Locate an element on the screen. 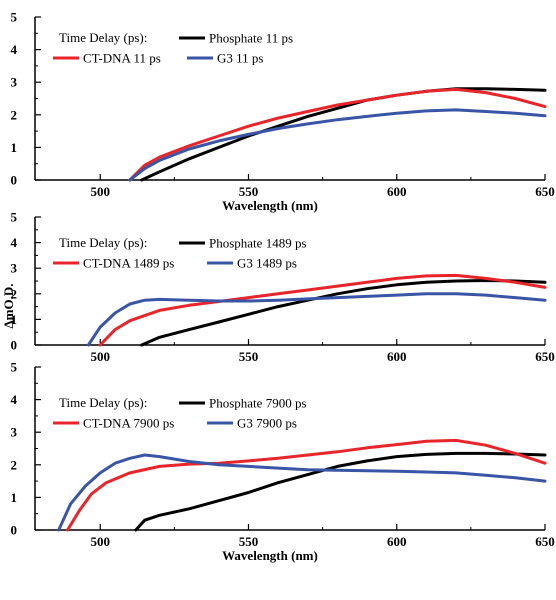 This screenshot has height=600, width=556. series-line-phosphate-11-ps is located at coordinates (343, 134).